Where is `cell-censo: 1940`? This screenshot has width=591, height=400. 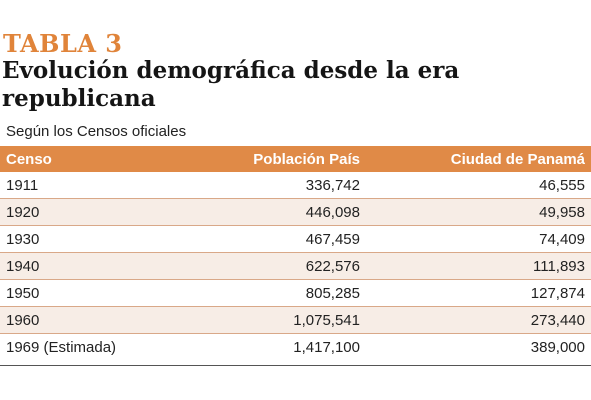 cell-censo: 1940 is located at coordinates (91, 266).